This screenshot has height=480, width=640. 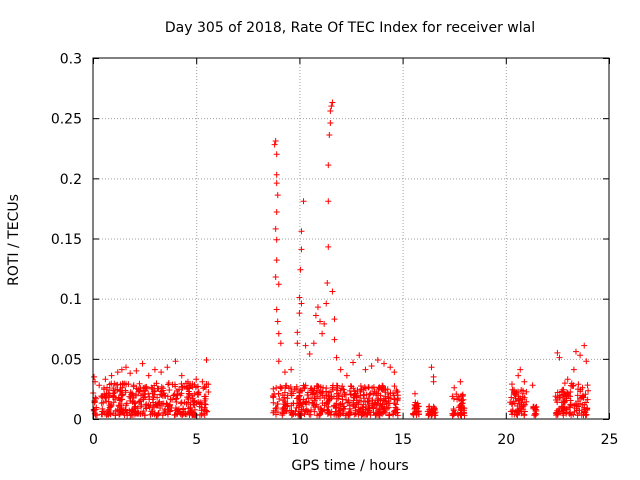 I want to click on x-axis-label: GPS time / hours, so click(x=349, y=466).